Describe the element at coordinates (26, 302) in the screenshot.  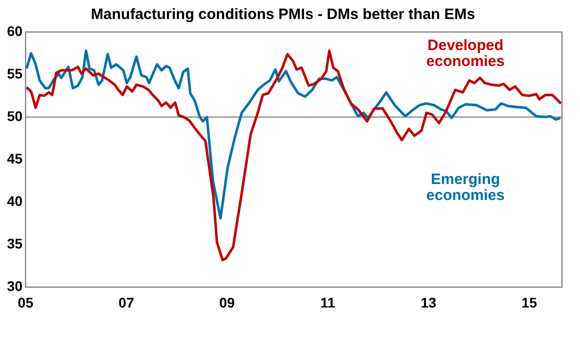
I see `x-tick-label: 05` at that location.